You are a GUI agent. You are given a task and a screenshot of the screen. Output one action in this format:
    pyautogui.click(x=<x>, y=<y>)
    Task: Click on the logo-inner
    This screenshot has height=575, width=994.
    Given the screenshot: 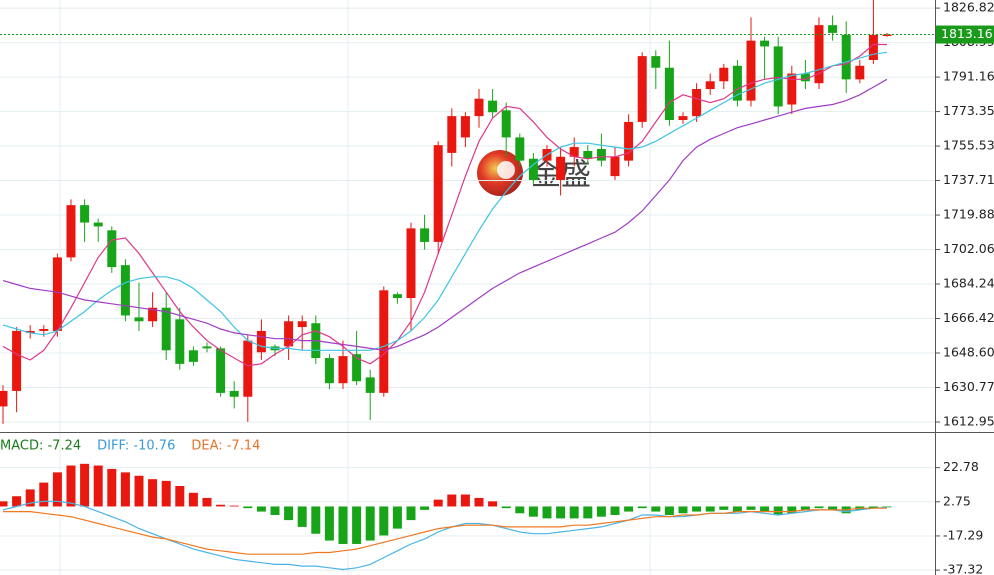 What is the action you would take?
    pyautogui.click(x=506, y=170)
    